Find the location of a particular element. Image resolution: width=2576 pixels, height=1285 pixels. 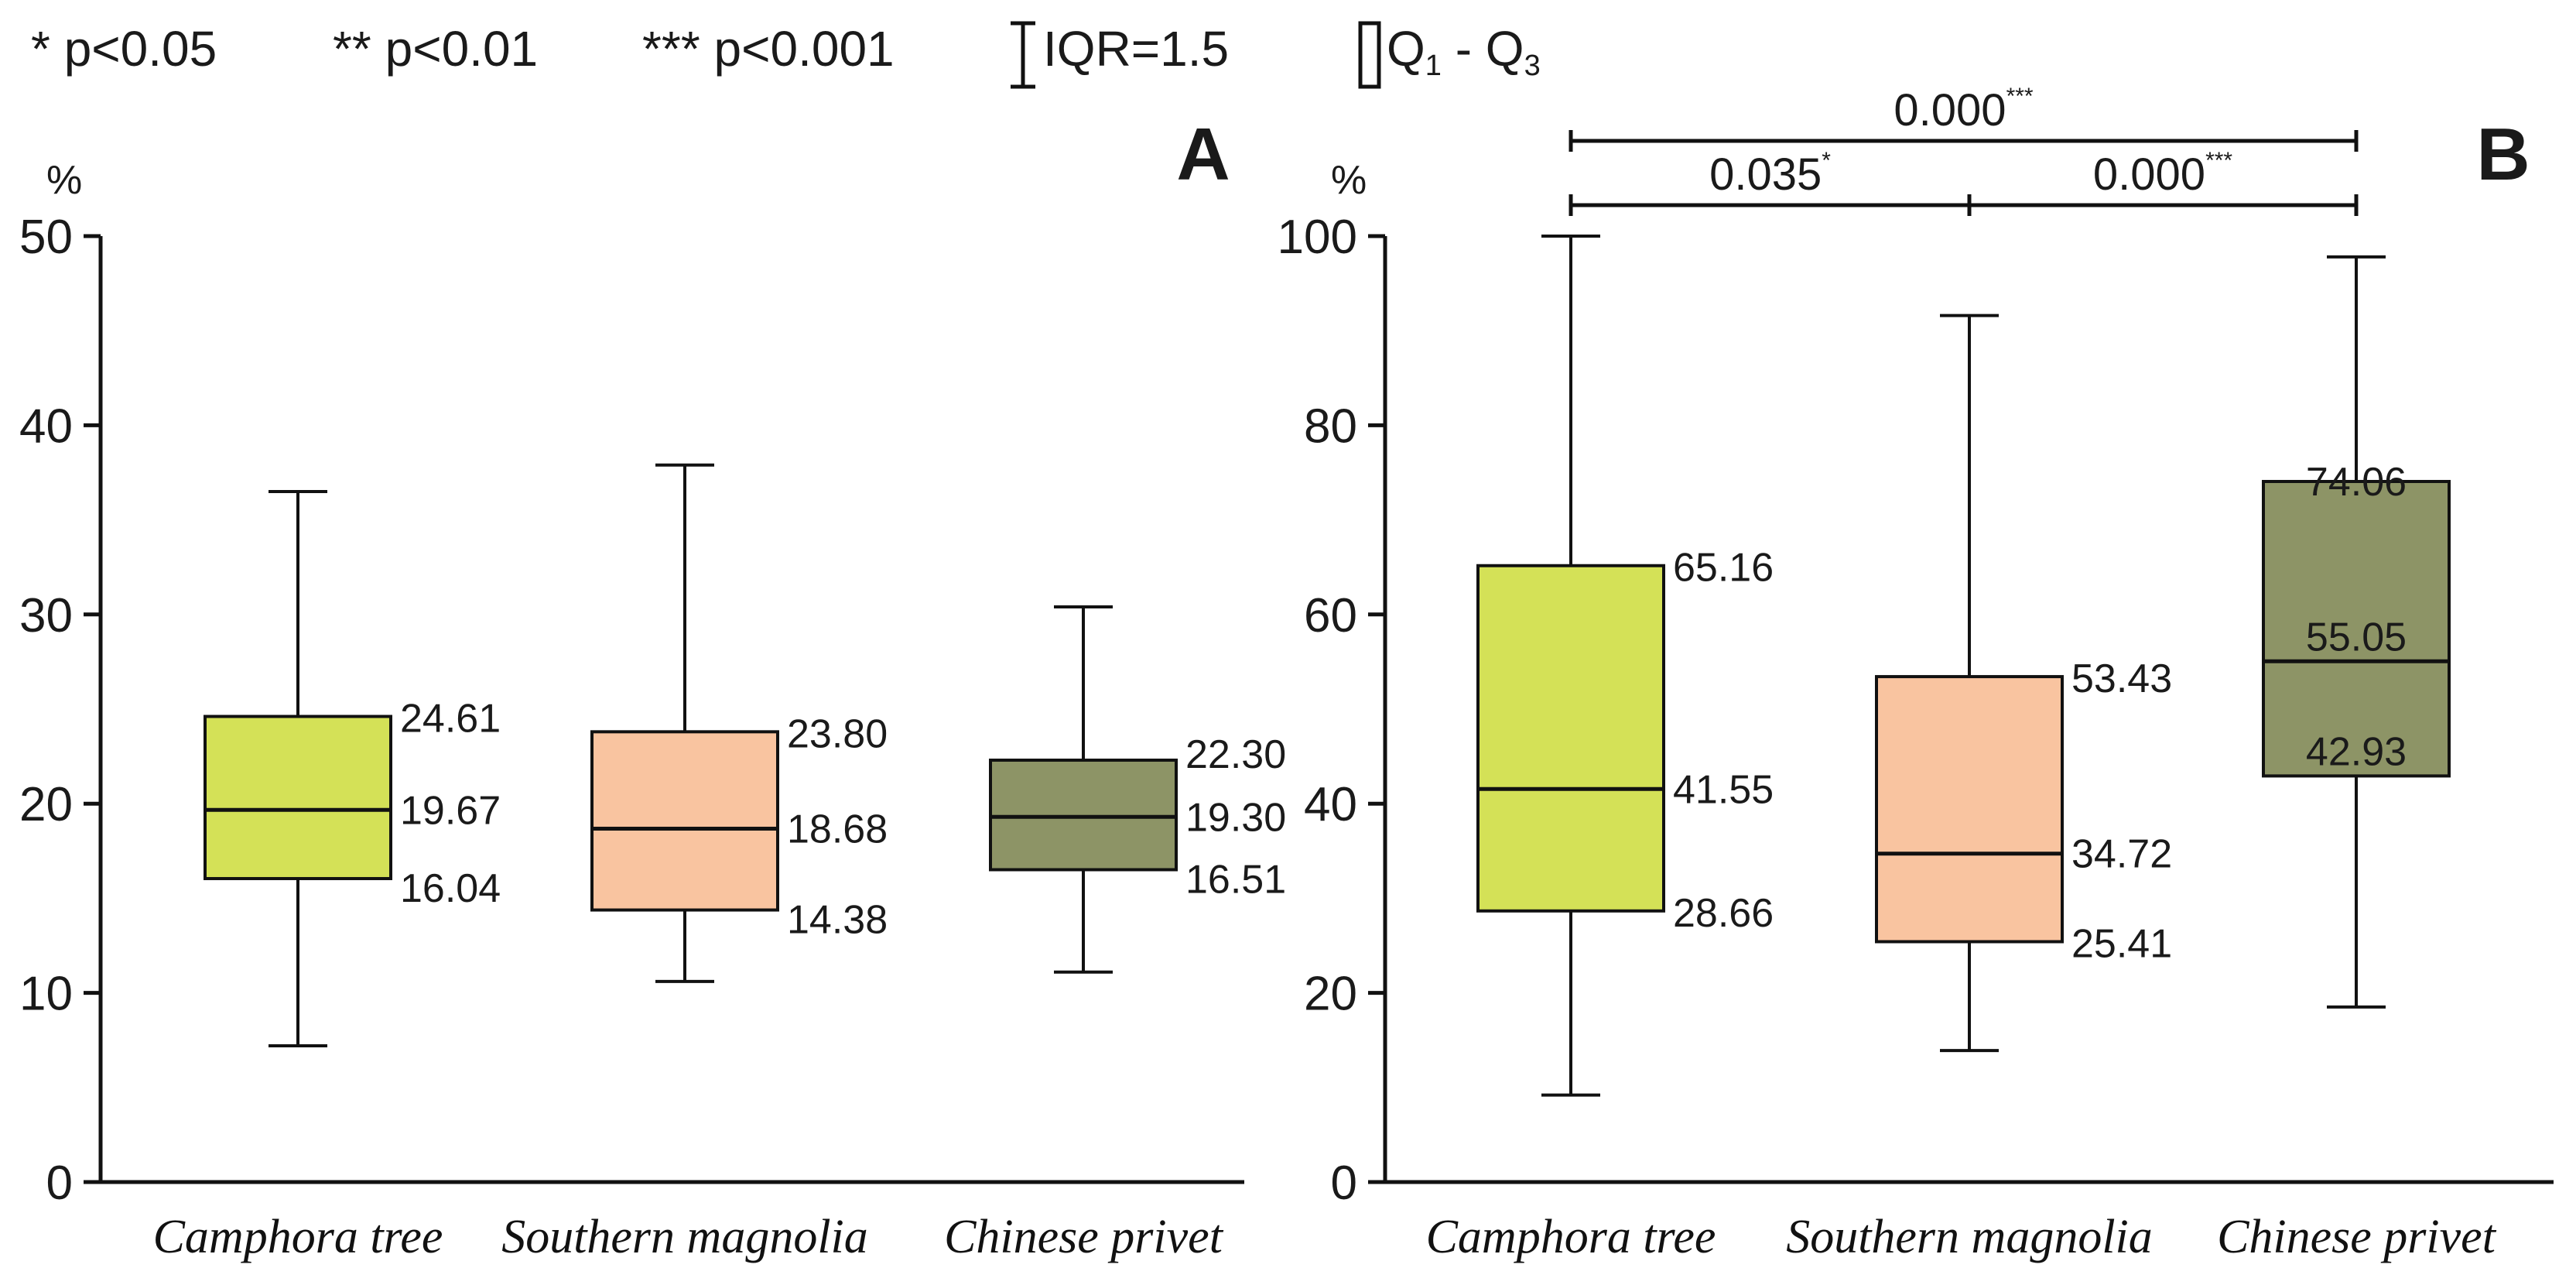

y-tick-label: 80 is located at coordinates (1330, 426).